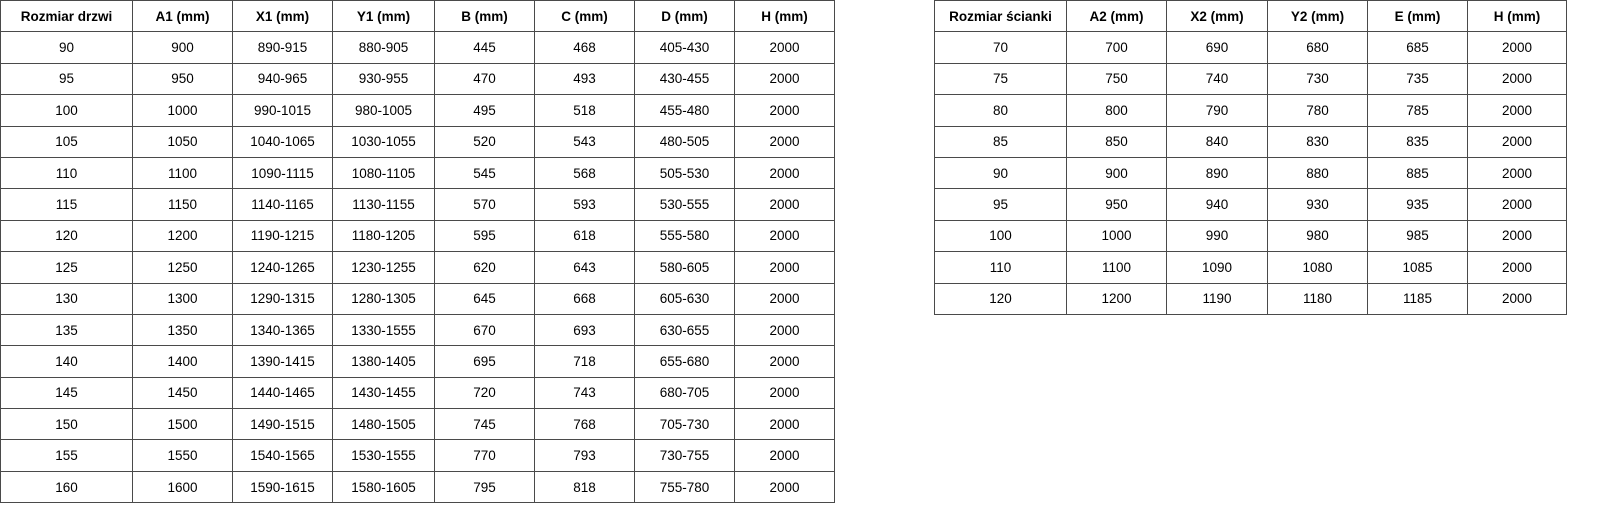 This screenshot has height=514, width=1600. Describe the element at coordinates (66, 487) in the screenshot. I see `table-cell: 160` at that location.